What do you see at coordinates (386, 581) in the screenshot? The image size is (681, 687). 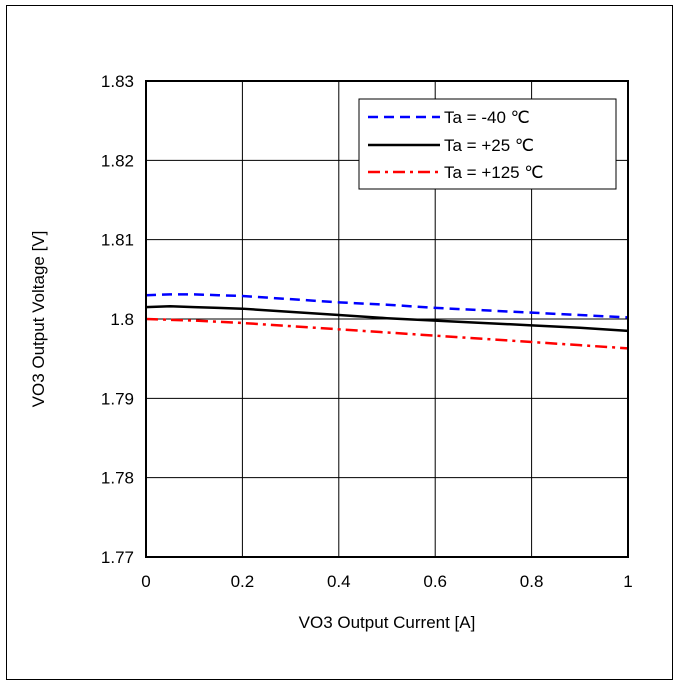 I see `x-tick-labels: 0 0.2 0.4 0.6 0.8 1` at bounding box center [386, 581].